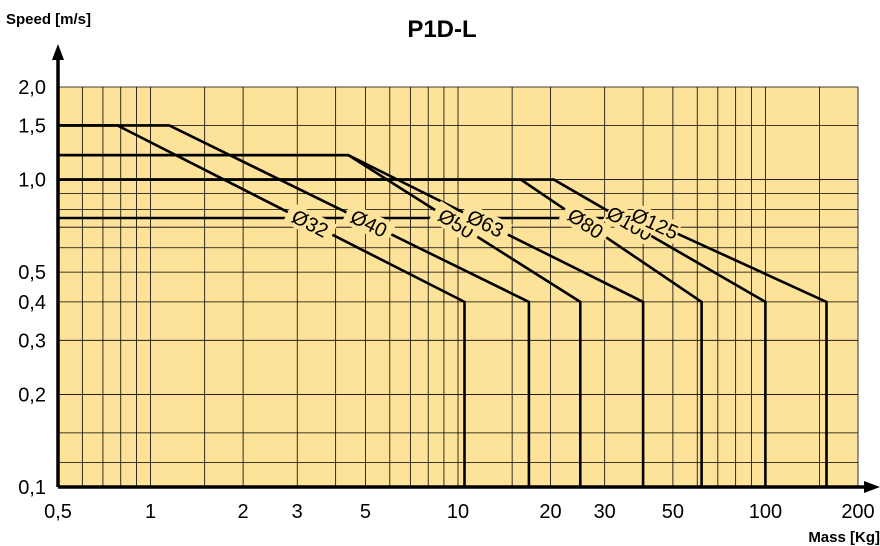  I want to click on x-tick-label-2: 2, so click(243, 512).